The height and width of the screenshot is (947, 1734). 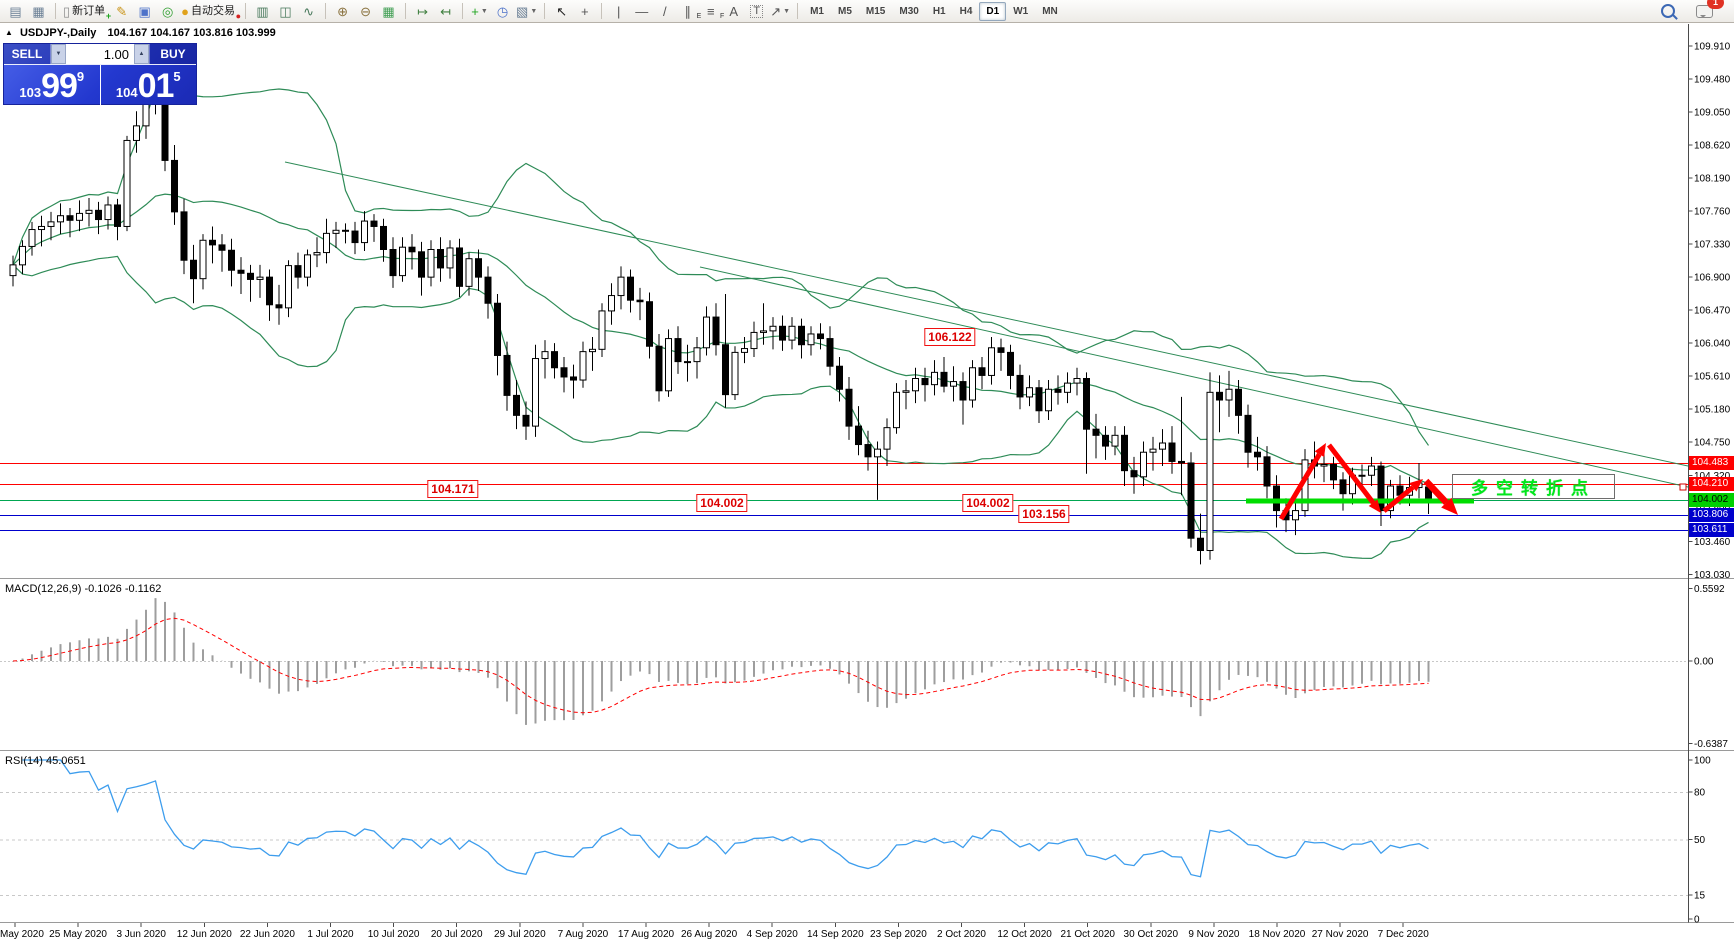 What do you see at coordinates (1021, 11) in the screenshot?
I see `timeframe-w1: W1` at bounding box center [1021, 11].